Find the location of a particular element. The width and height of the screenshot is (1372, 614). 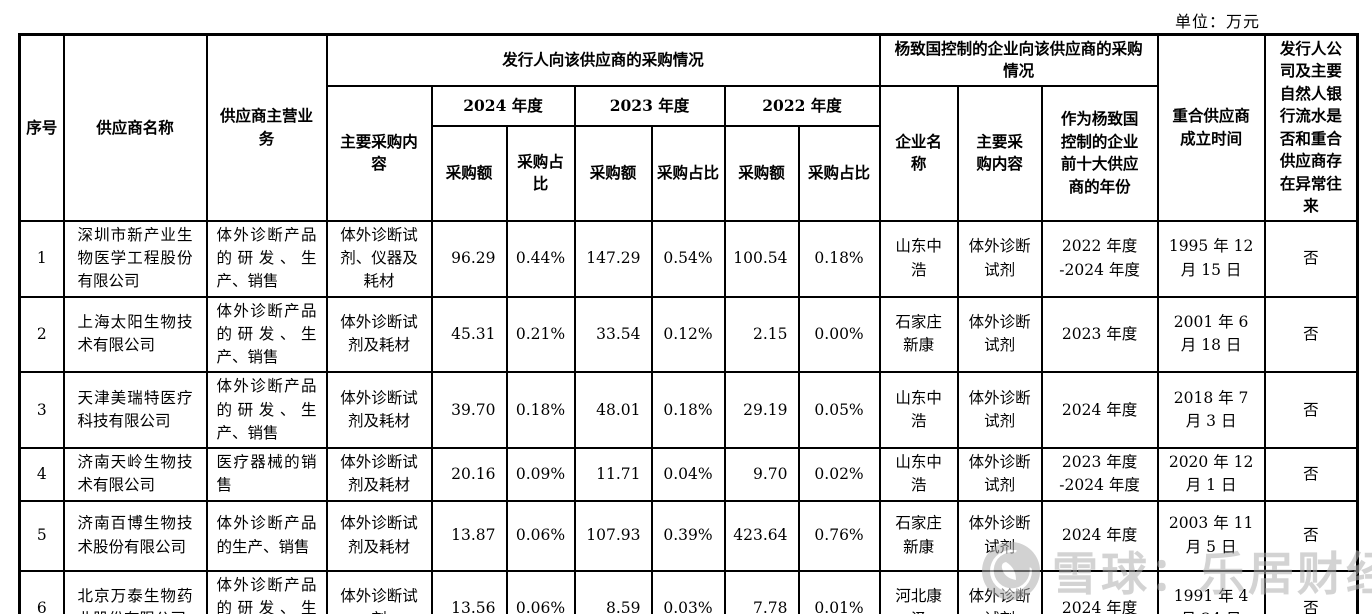

cell-main-purchase: 体外诊断试剂、仪器及耗材 is located at coordinates (379, 258).